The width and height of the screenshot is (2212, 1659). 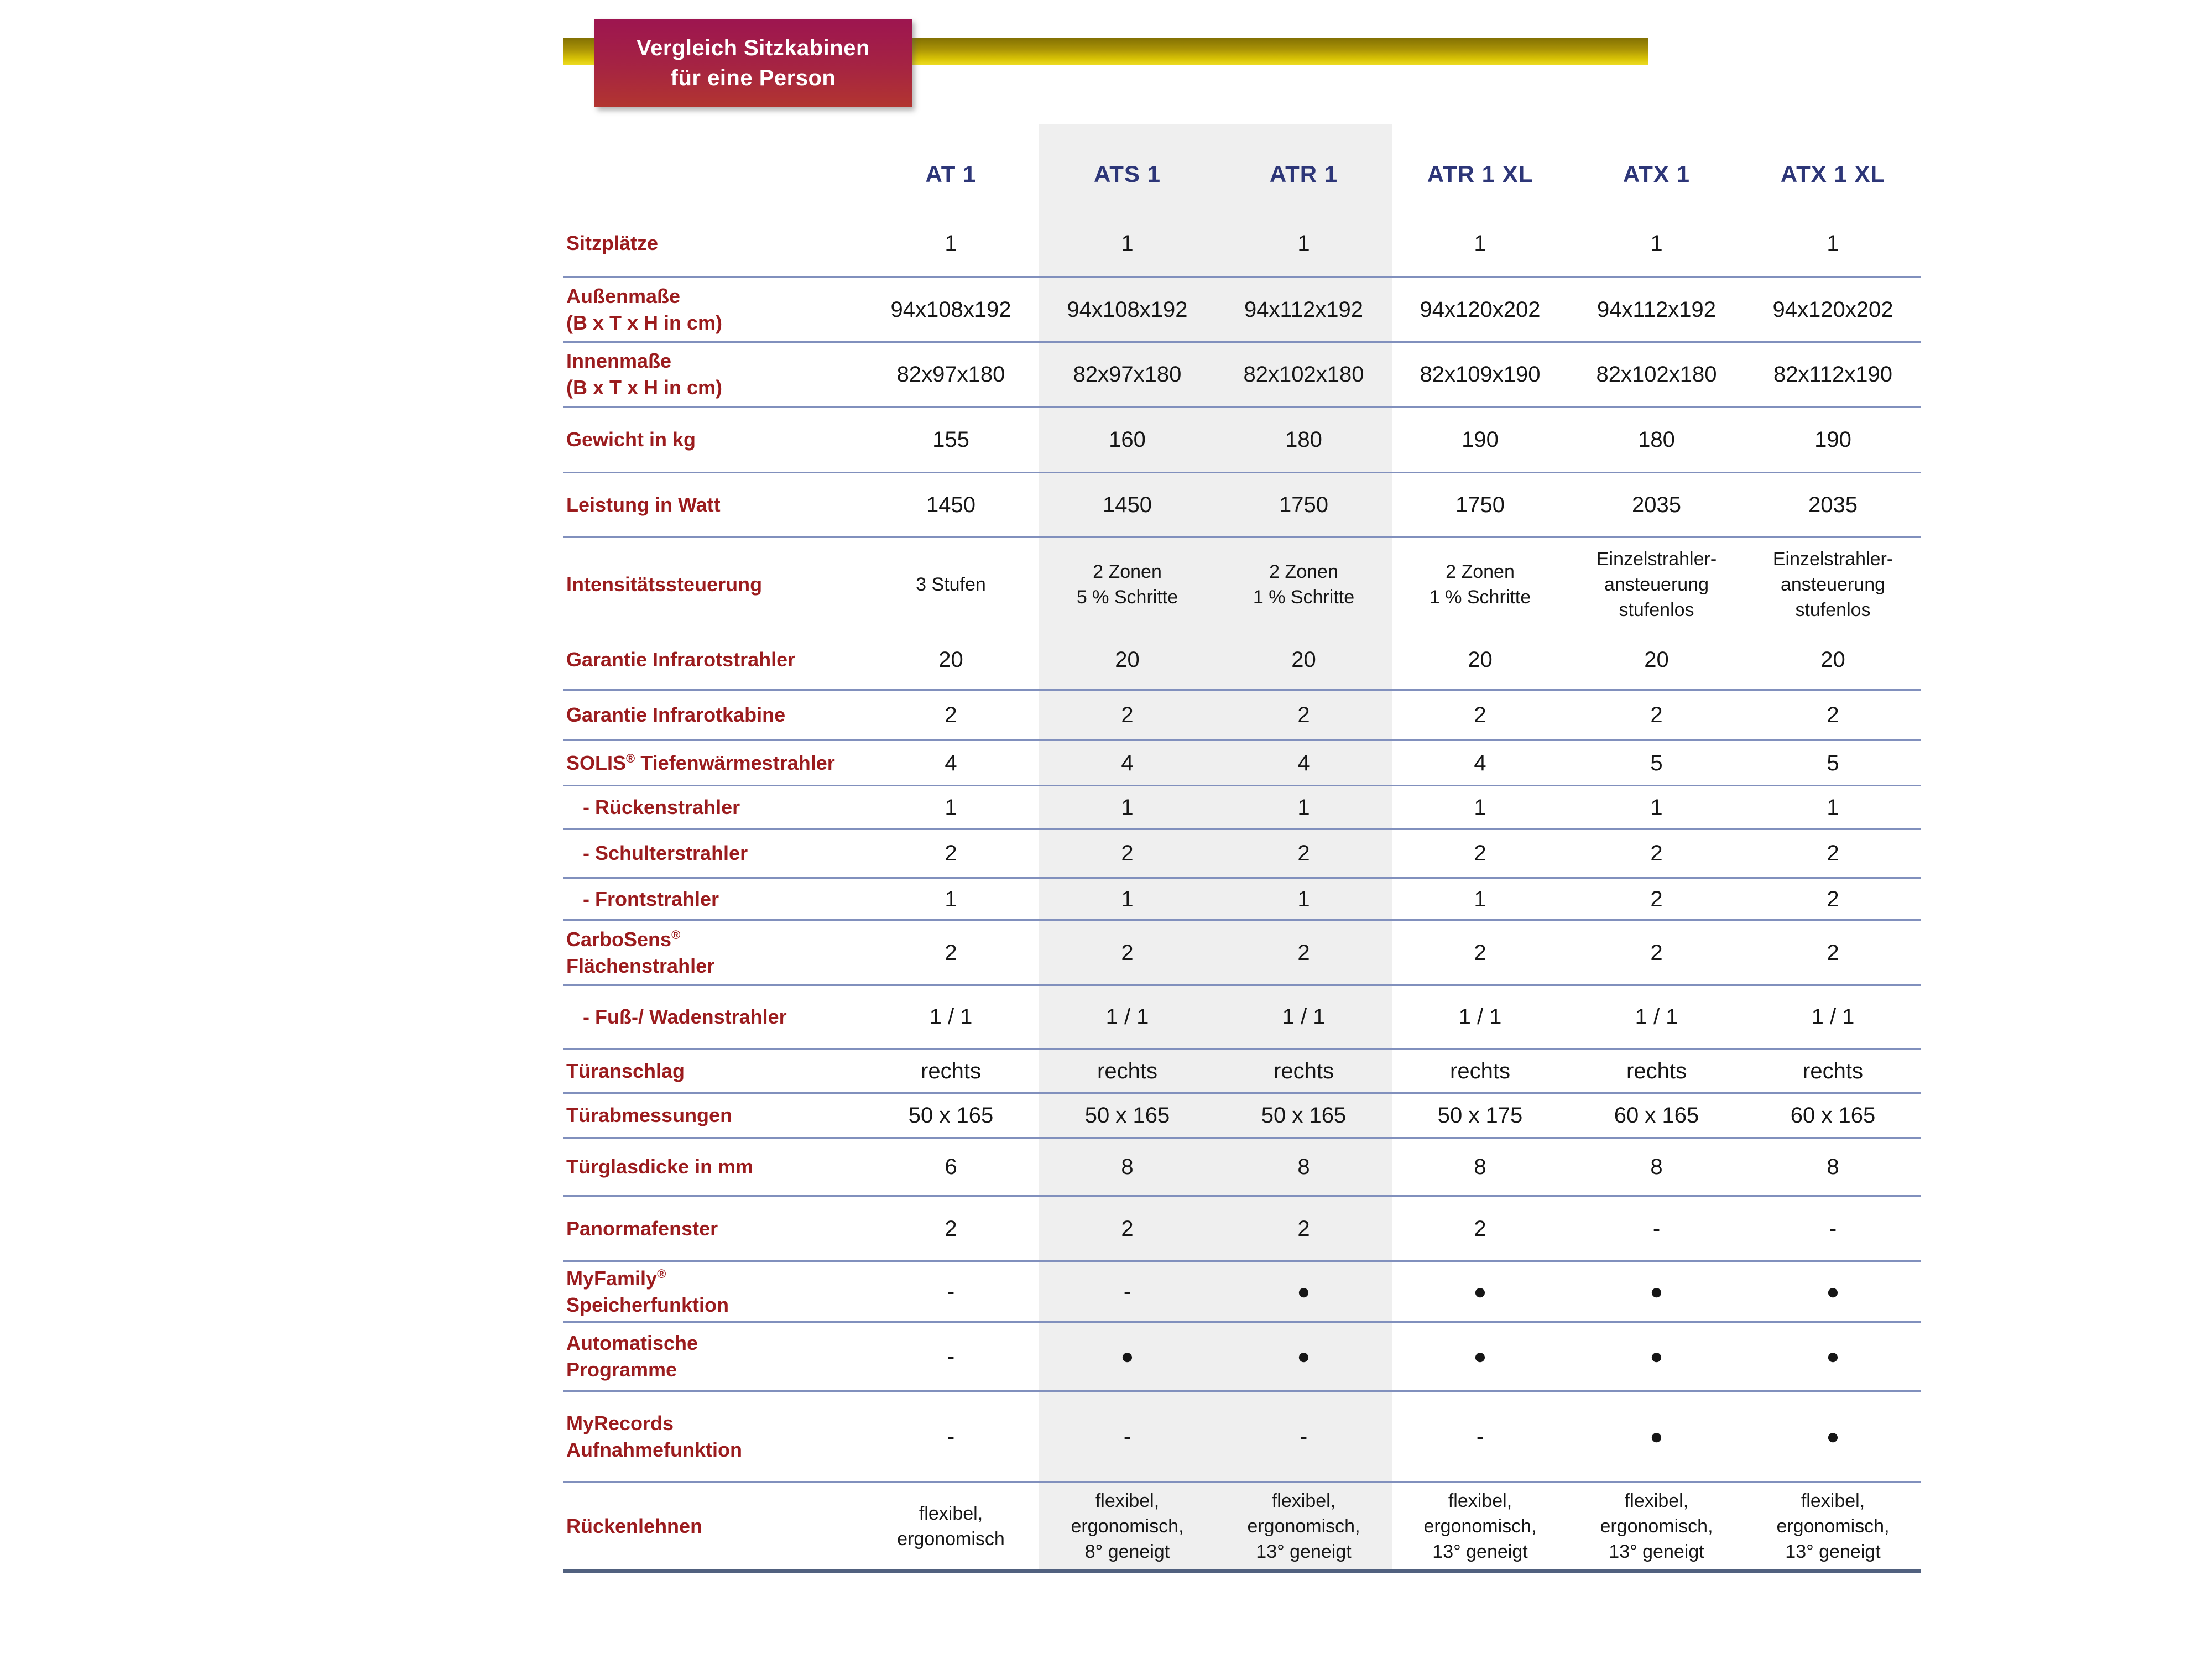 What do you see at coordinates (1242, 855) in the screenshot?
I see `row-schulterstrahler: - Schulterstrahler 2 2 2 2 2 2` at bounding box center [1242, 855].